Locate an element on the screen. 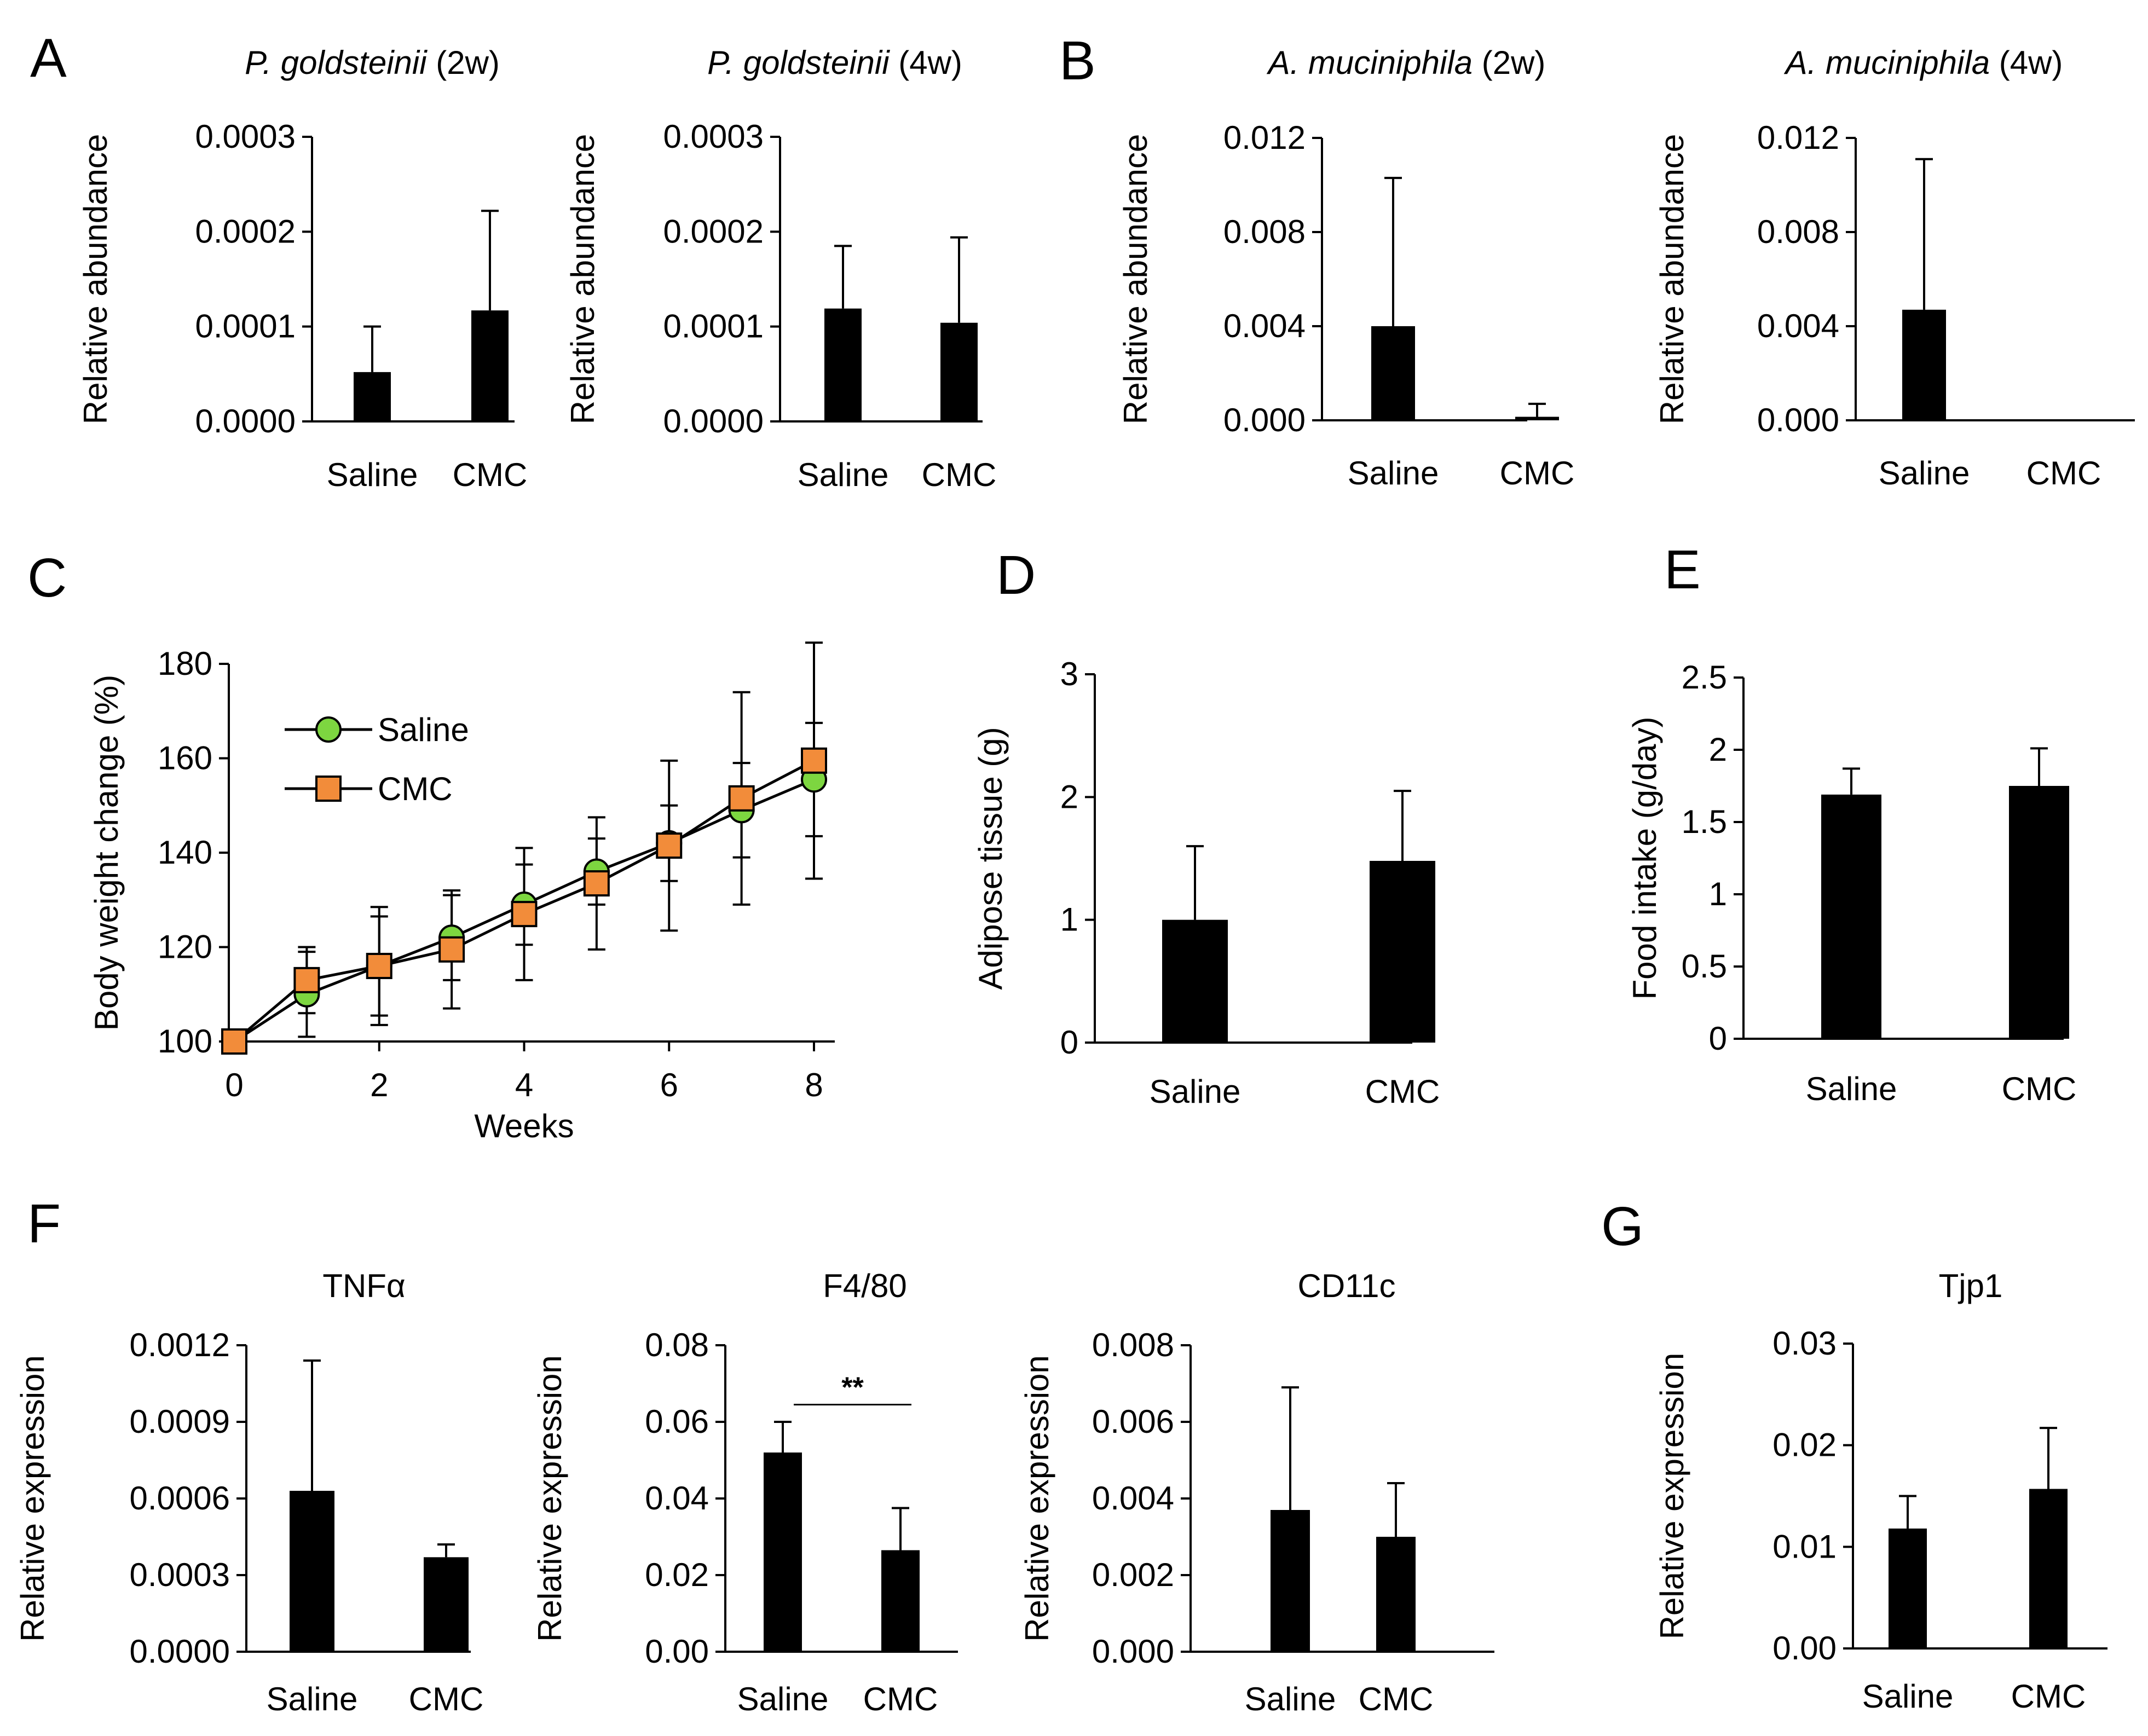 Image resolution: width=2148 pixels, height=1736 pixels. chart-title: F4/80 is located at coordinates (865, 1286).